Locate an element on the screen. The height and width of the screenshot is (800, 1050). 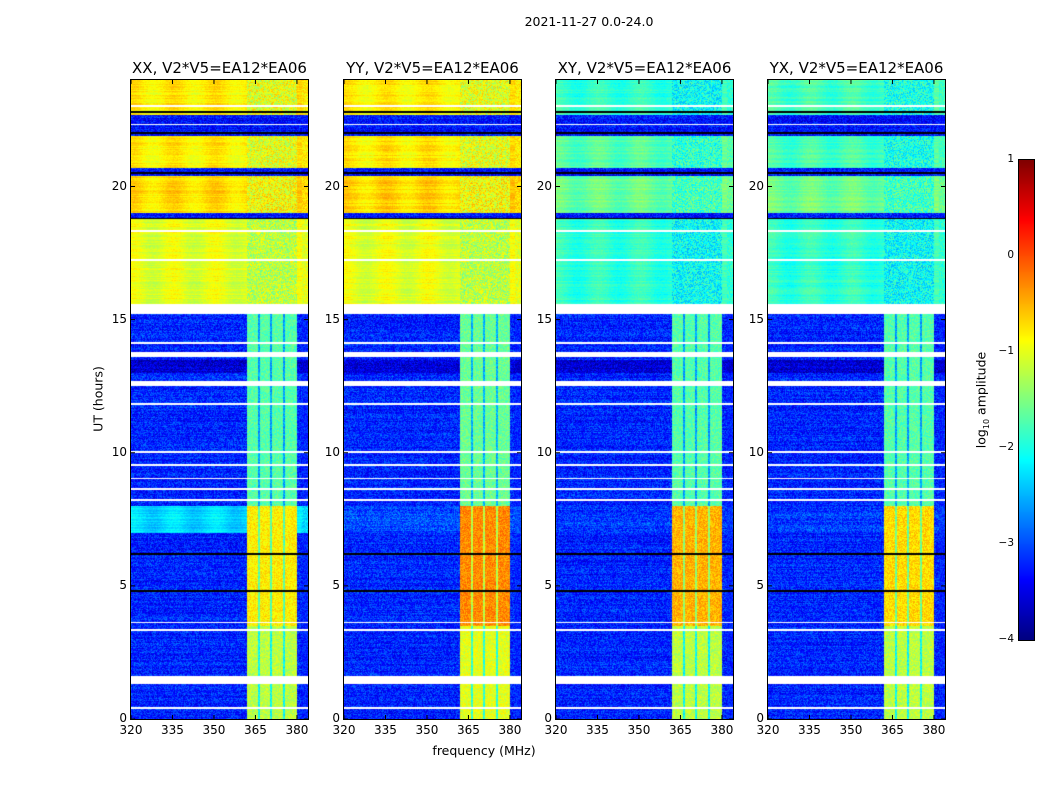
heatmap-yy is located at coordinates (432, 399).